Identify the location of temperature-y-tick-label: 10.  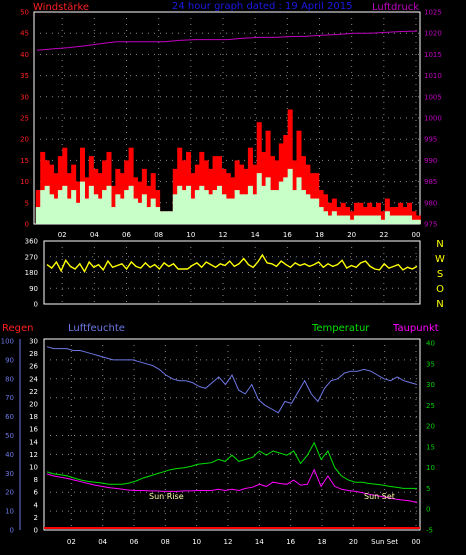
(430, 468).